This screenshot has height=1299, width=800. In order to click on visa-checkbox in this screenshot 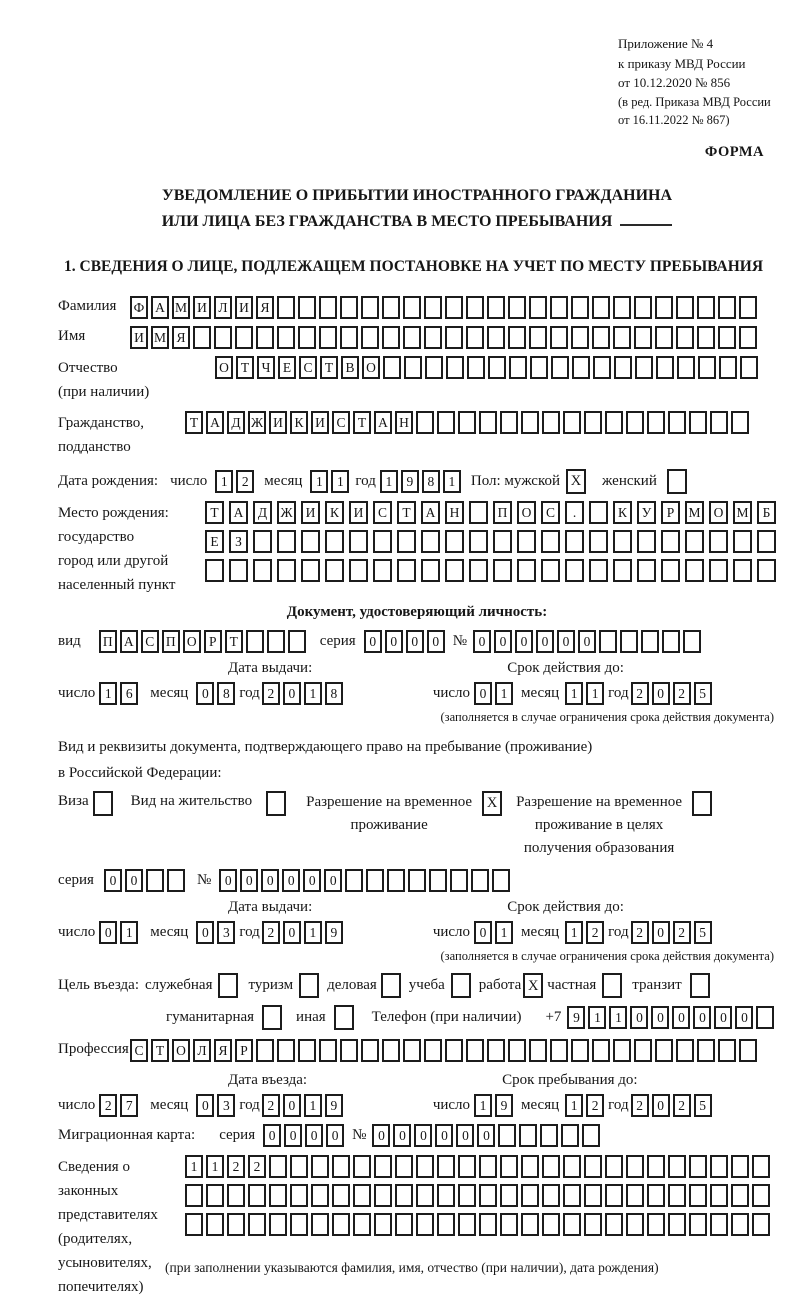, I will do `click(102, 803)`.